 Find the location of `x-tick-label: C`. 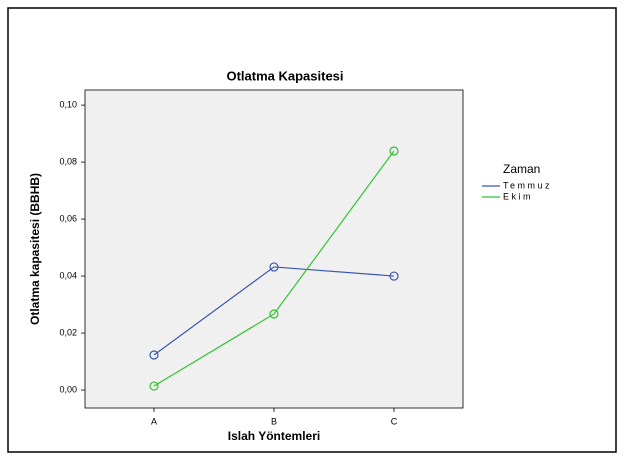

x-tick-label: C is located at coordinates (394, 421).